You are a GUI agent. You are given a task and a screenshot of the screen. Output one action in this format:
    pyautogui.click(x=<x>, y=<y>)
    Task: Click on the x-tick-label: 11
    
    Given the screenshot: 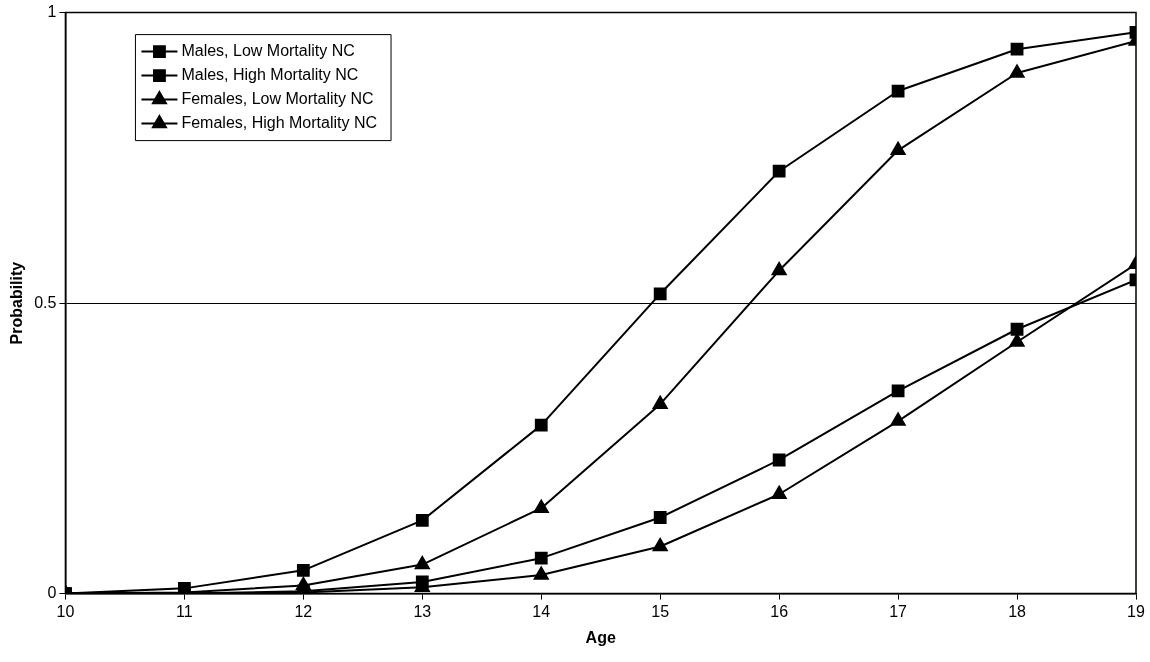 What is the action you would take?
    pyautogui.click(x=184, y=611)
    